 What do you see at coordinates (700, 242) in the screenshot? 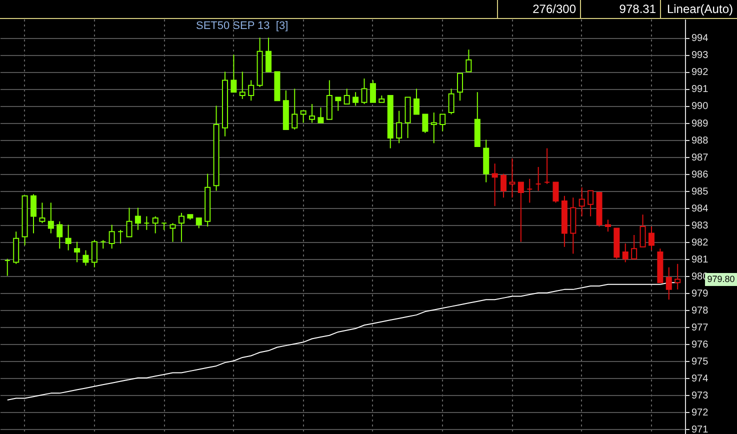
I see `y-tick-label: 982` at bounding box center [700, 242].